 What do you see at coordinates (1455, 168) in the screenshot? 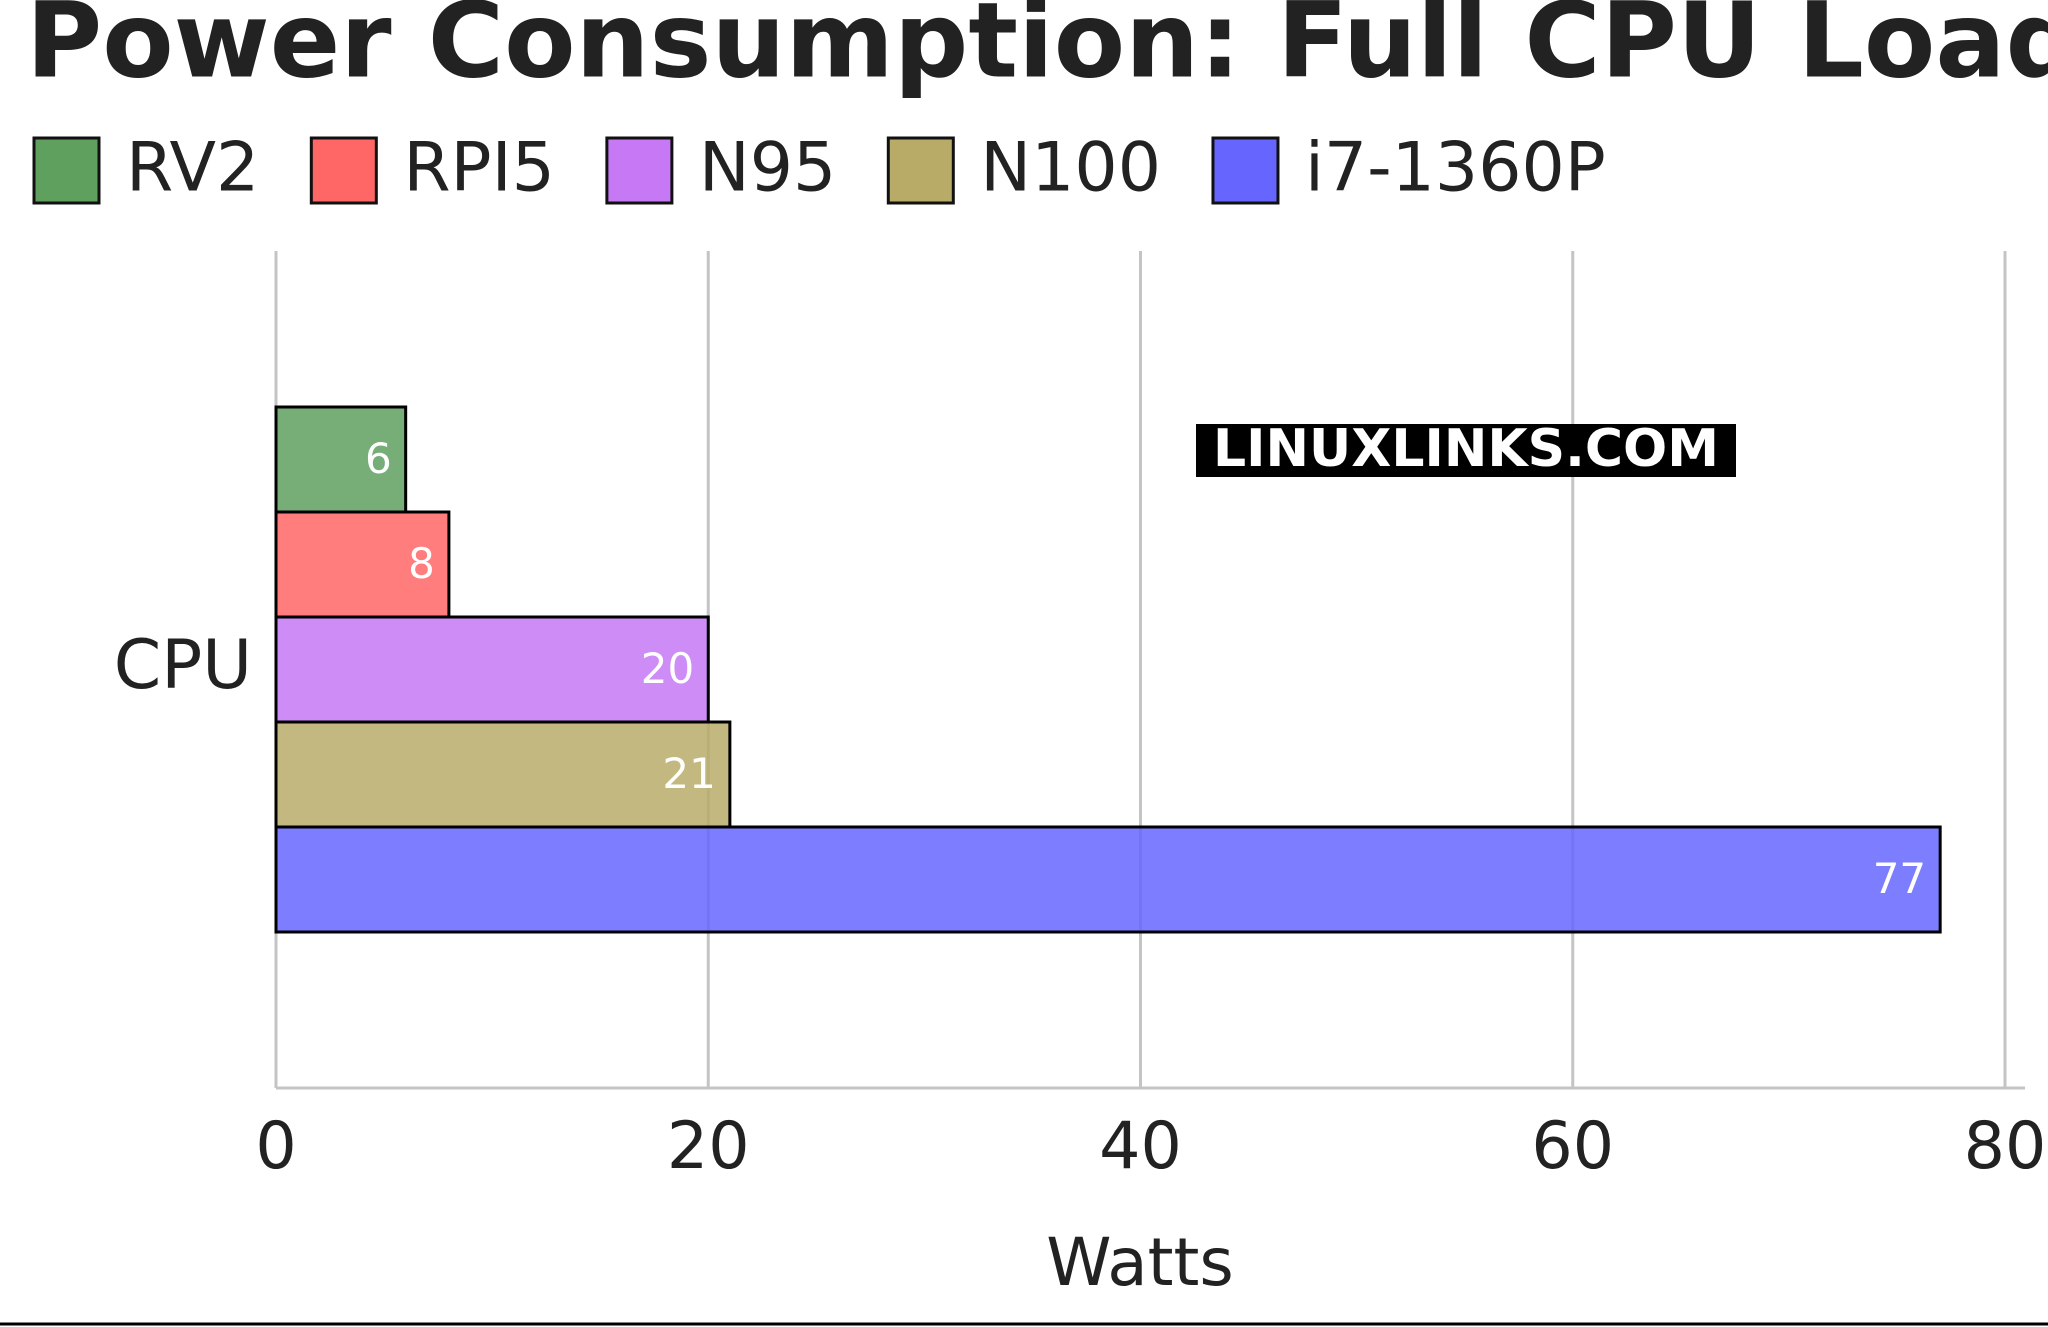
I see `legend-label: i7-1360P` at bounding box center [1455, 168].